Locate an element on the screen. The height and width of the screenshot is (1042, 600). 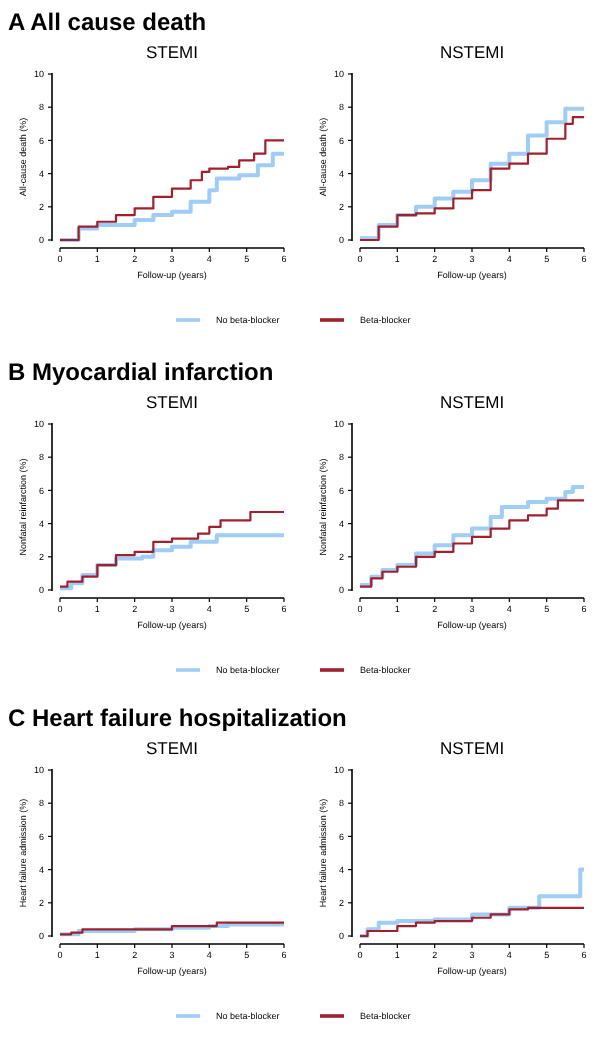
chart-subtitle: C Heart failure hospitalization is located at coordinates (177, 718).